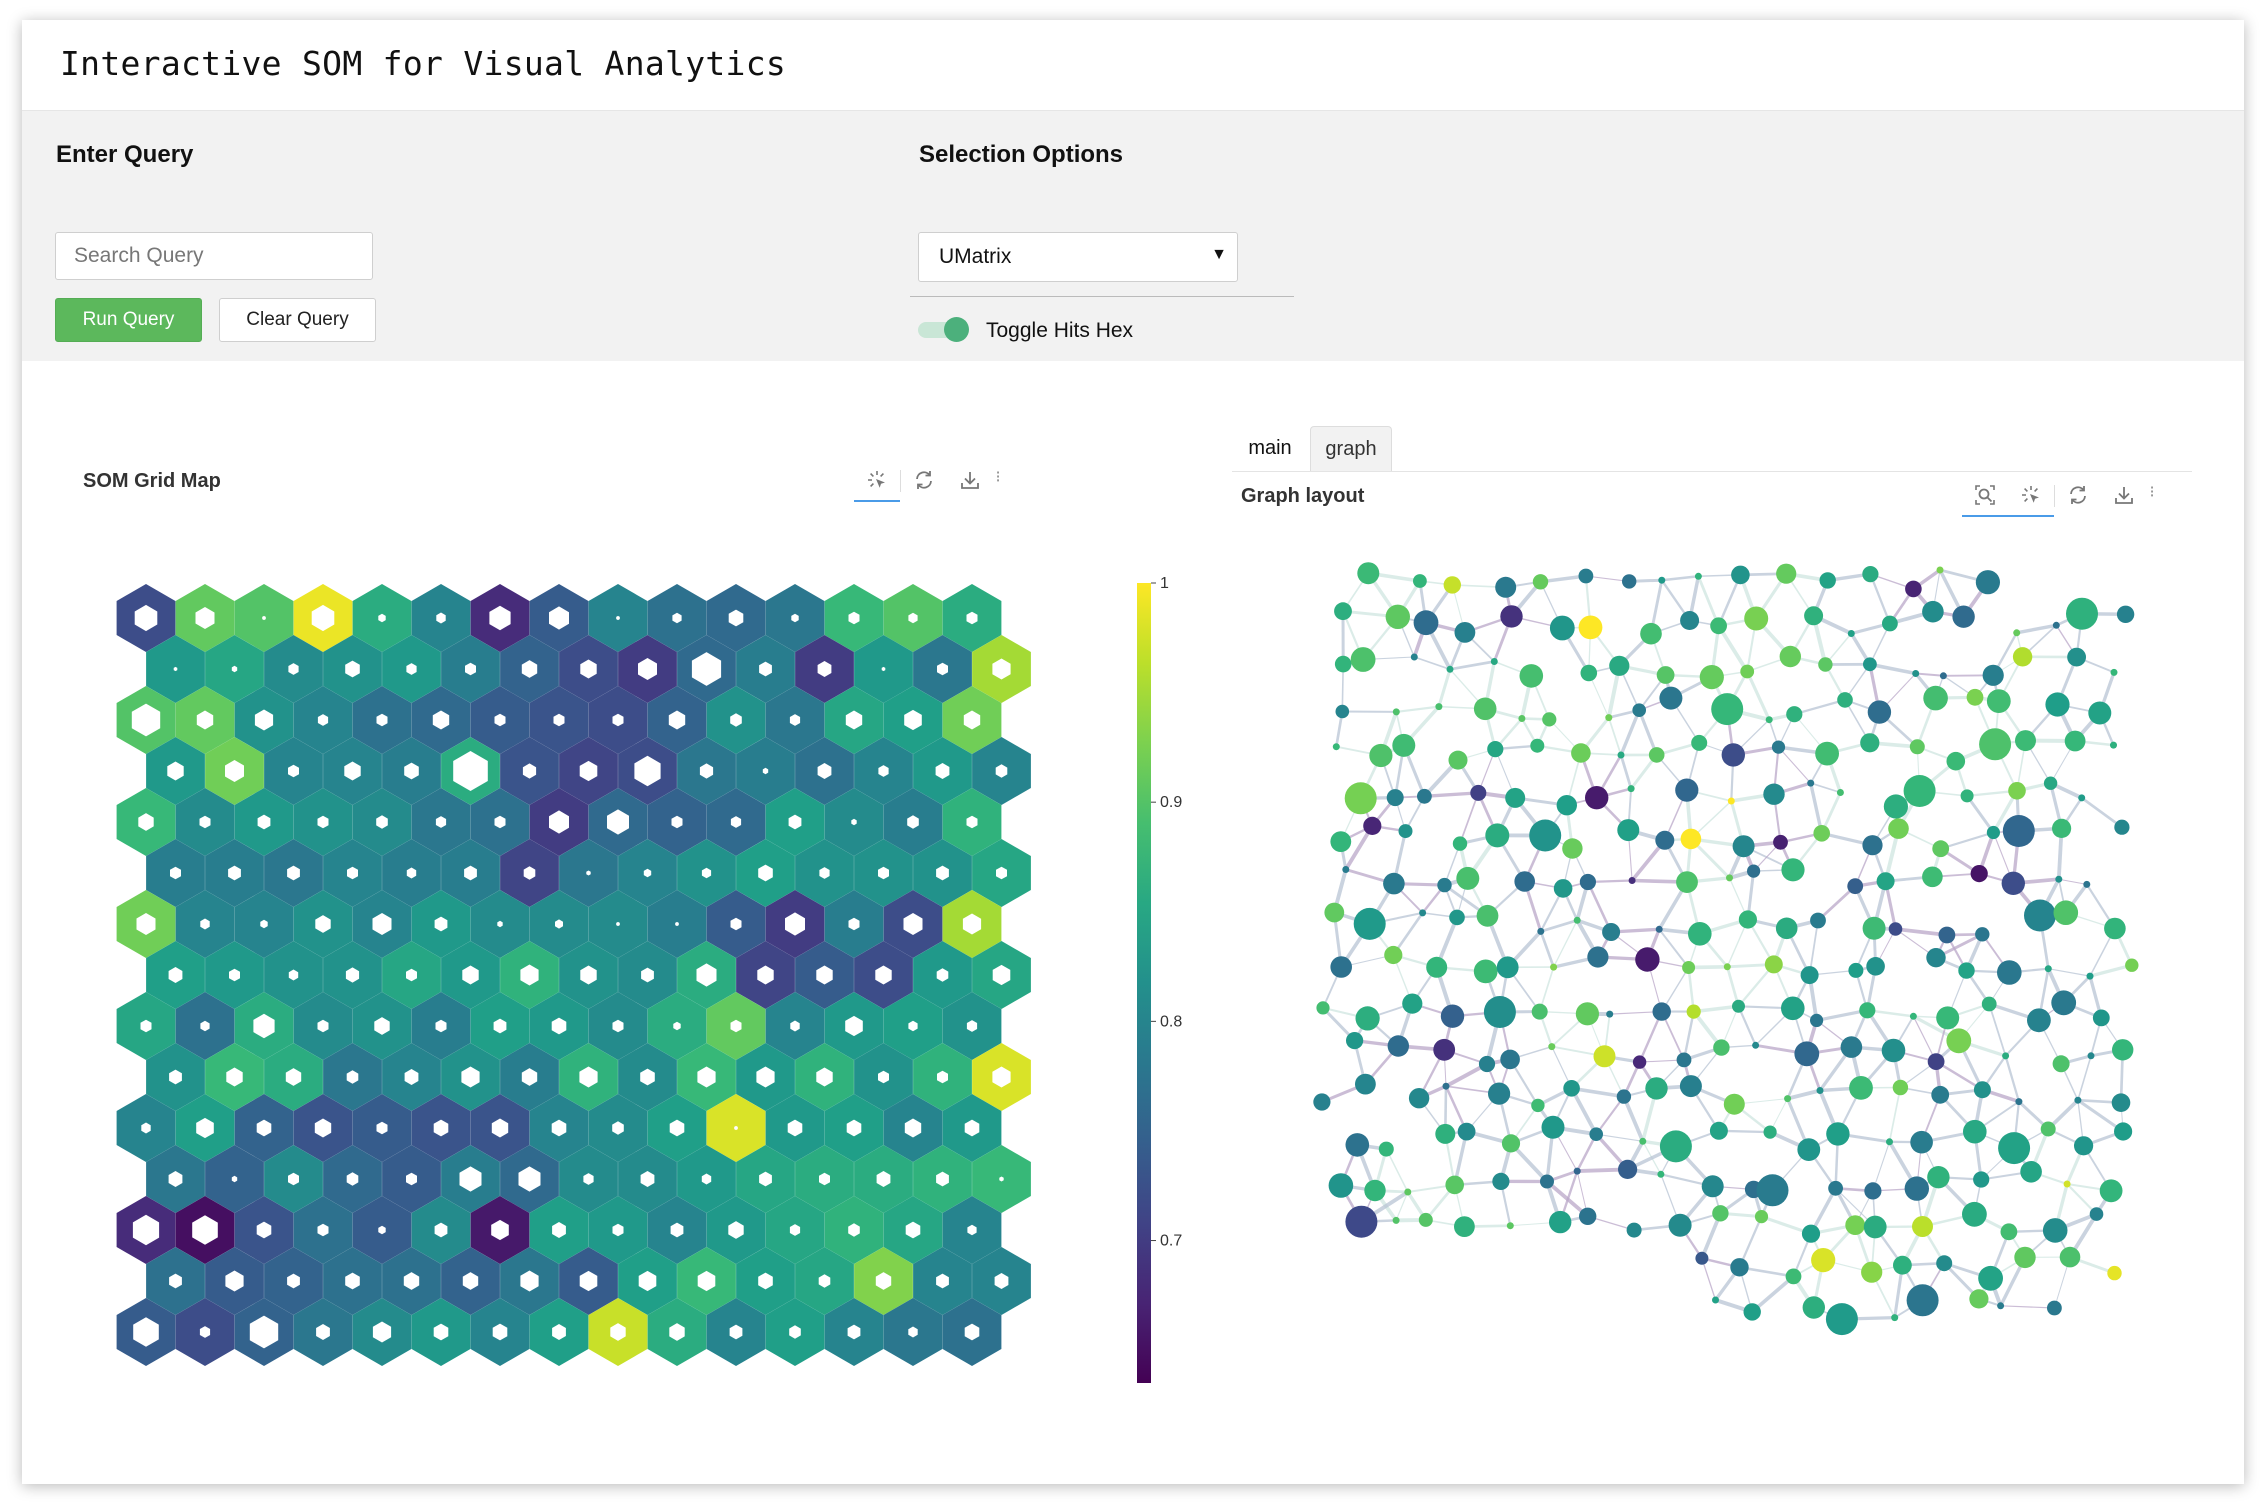 The height and width of the screenshot is (1504, 2264). Describe the element at coordinates (1985, 500) in the screenshot. I see `zoom-icon` at that location.